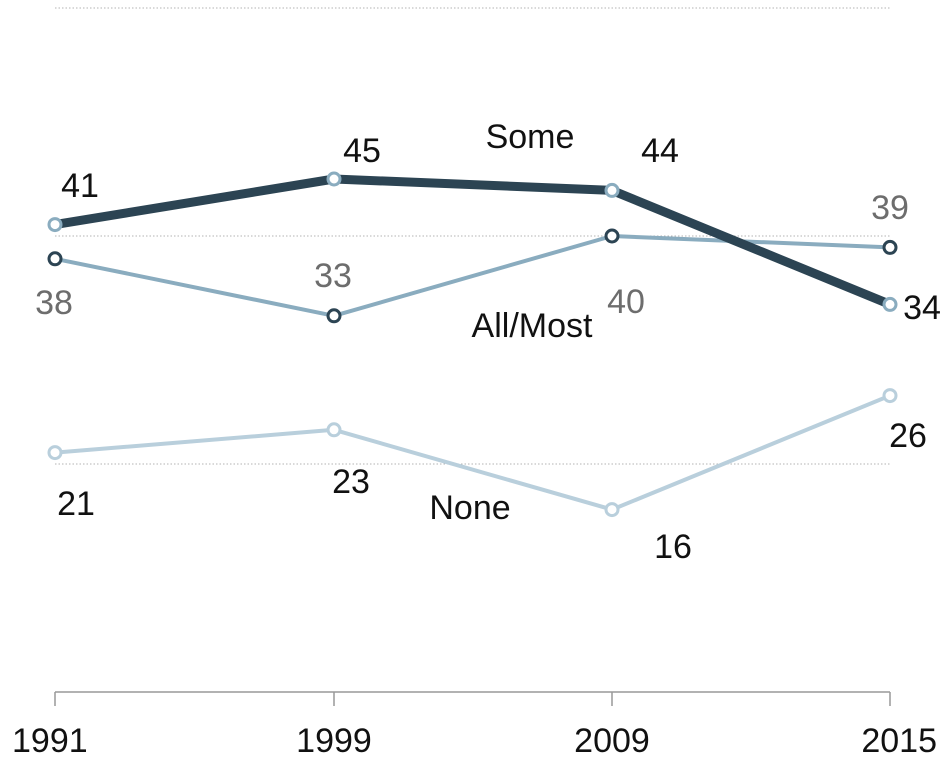 This screenshot has width=947, height=757. I want to click on value-label-some-1999: 45, so click(362, 151).